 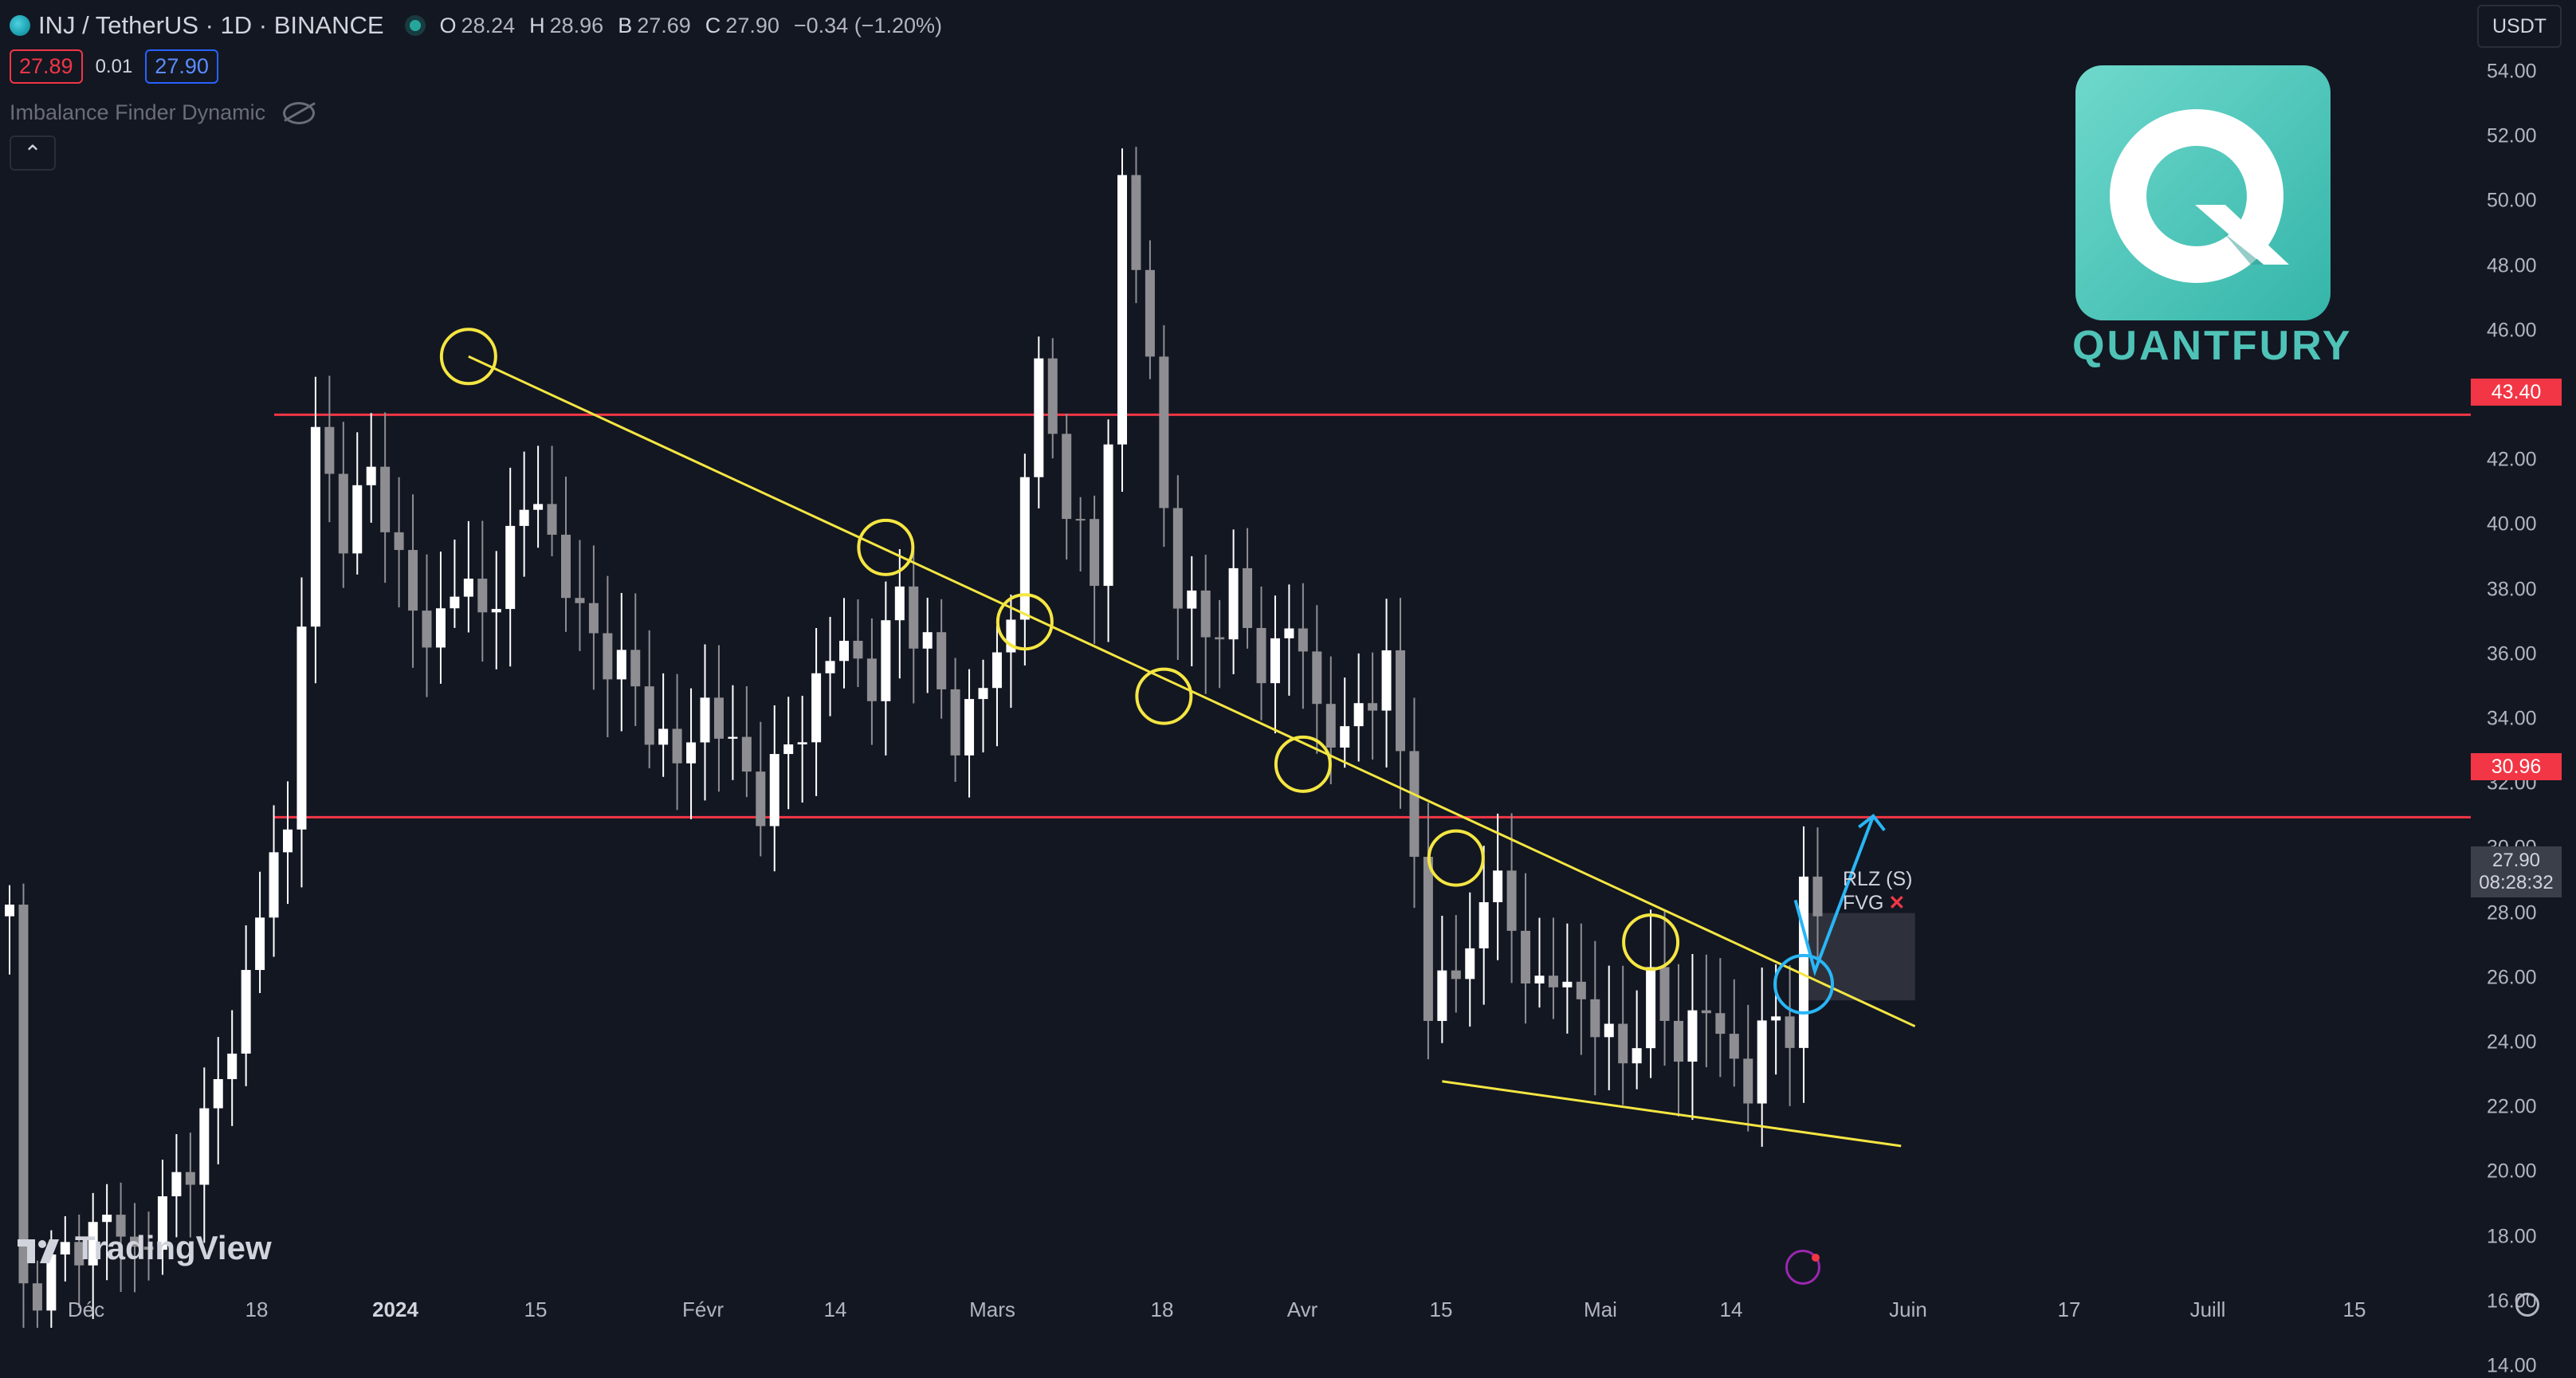 What do you see at coordinates (173, 1247) in the screenshot?
I see `tradingview-wordmark: TradingView` at bounding box center [173, 1247].